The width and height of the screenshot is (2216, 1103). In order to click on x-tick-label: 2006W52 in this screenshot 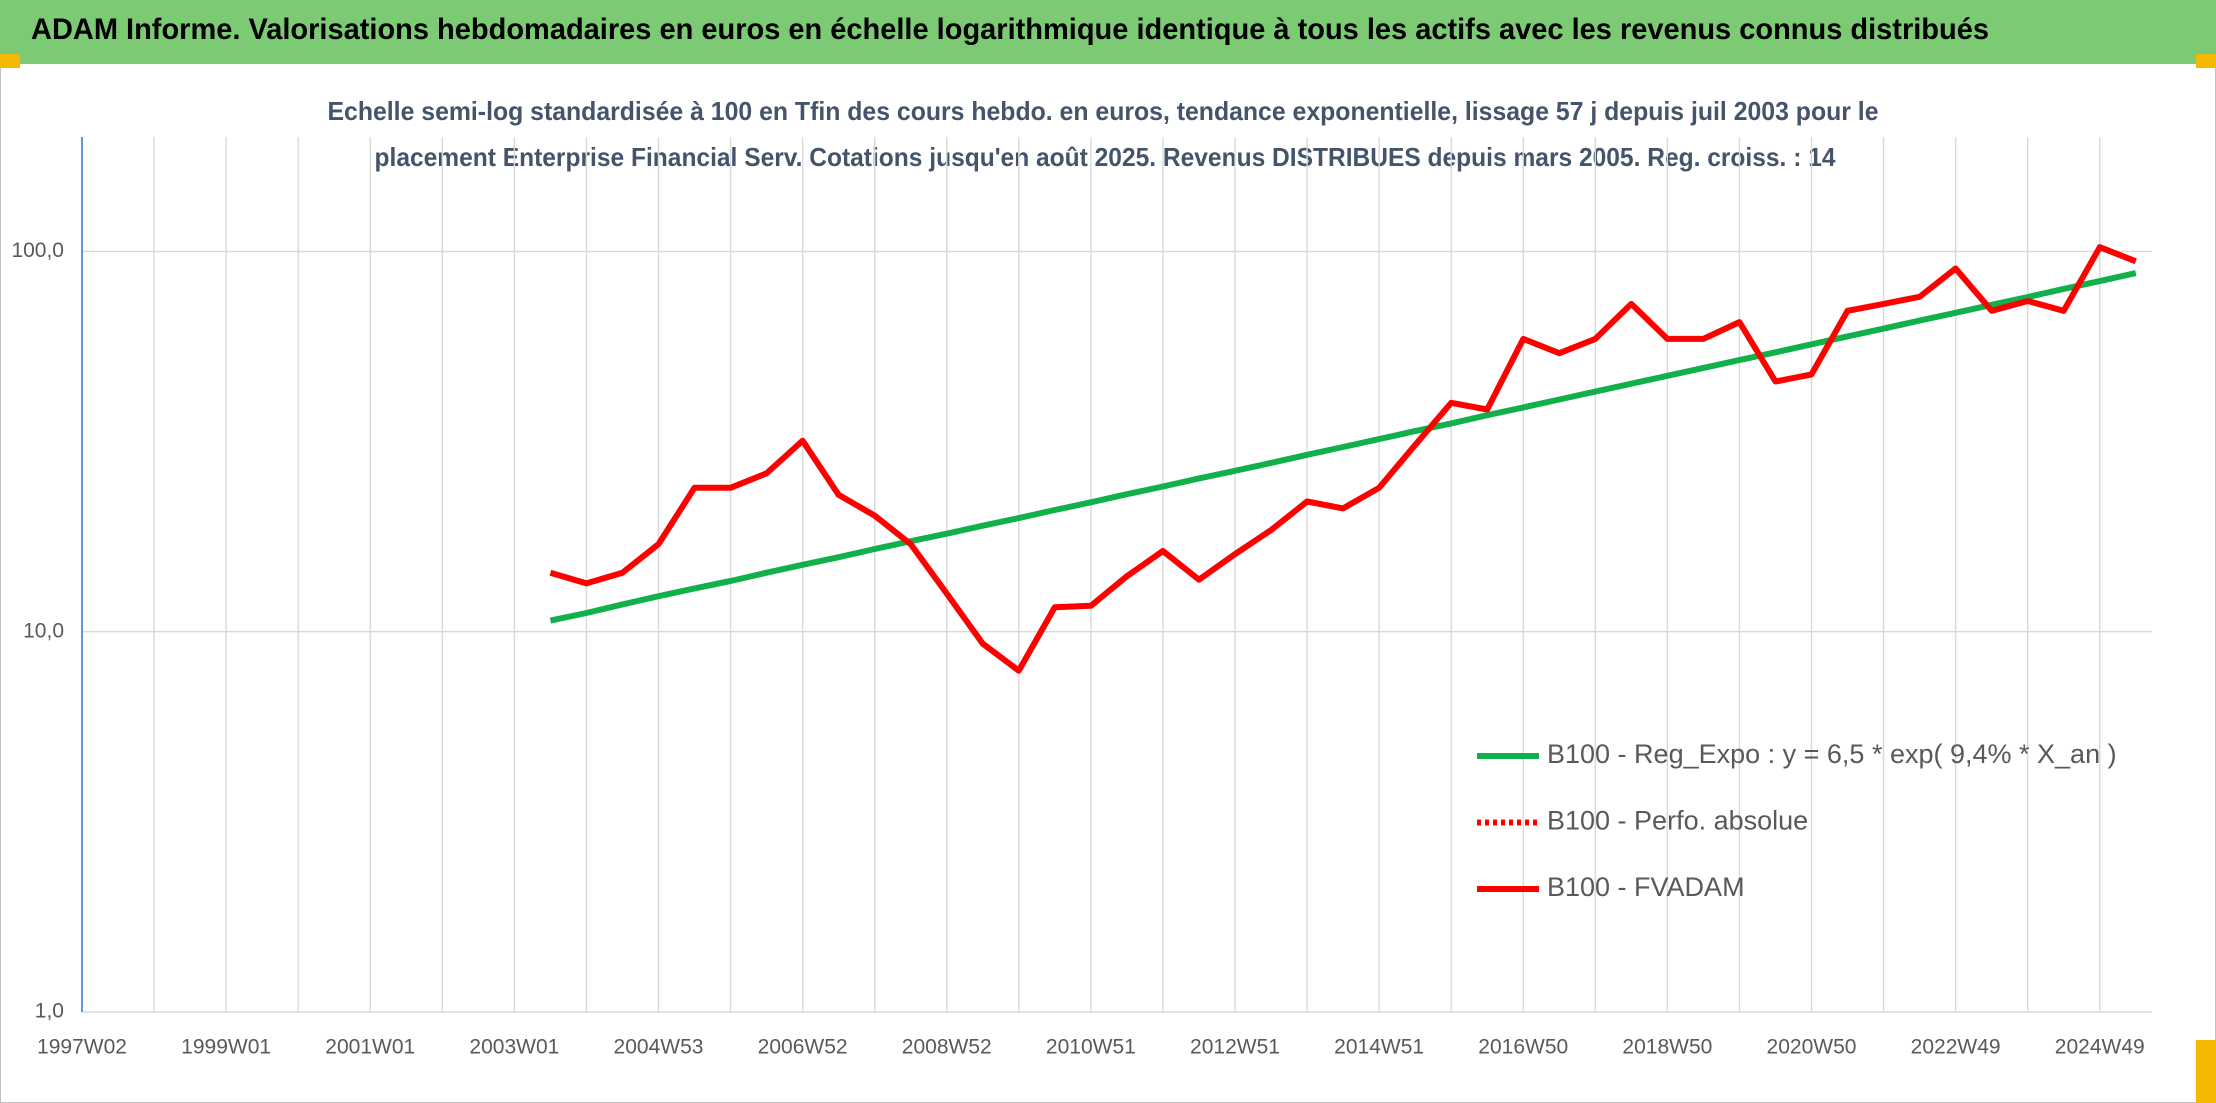, I will do `click(803, 1047)`.